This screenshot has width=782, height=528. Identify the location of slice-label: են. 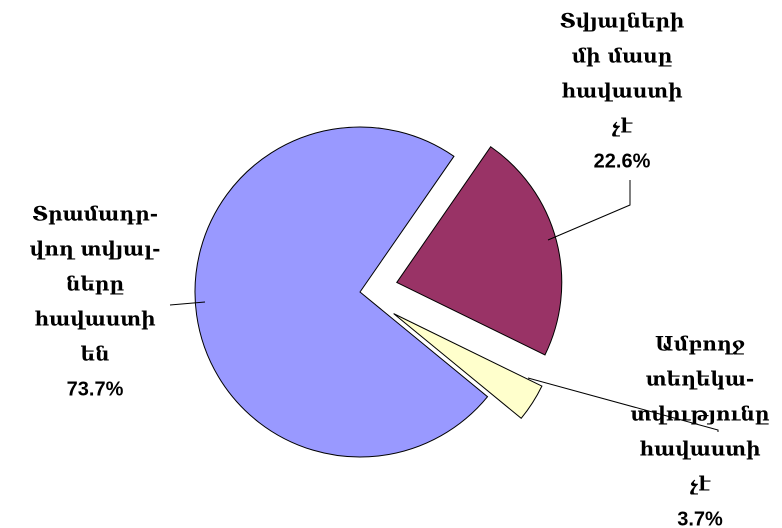
(95, 354).